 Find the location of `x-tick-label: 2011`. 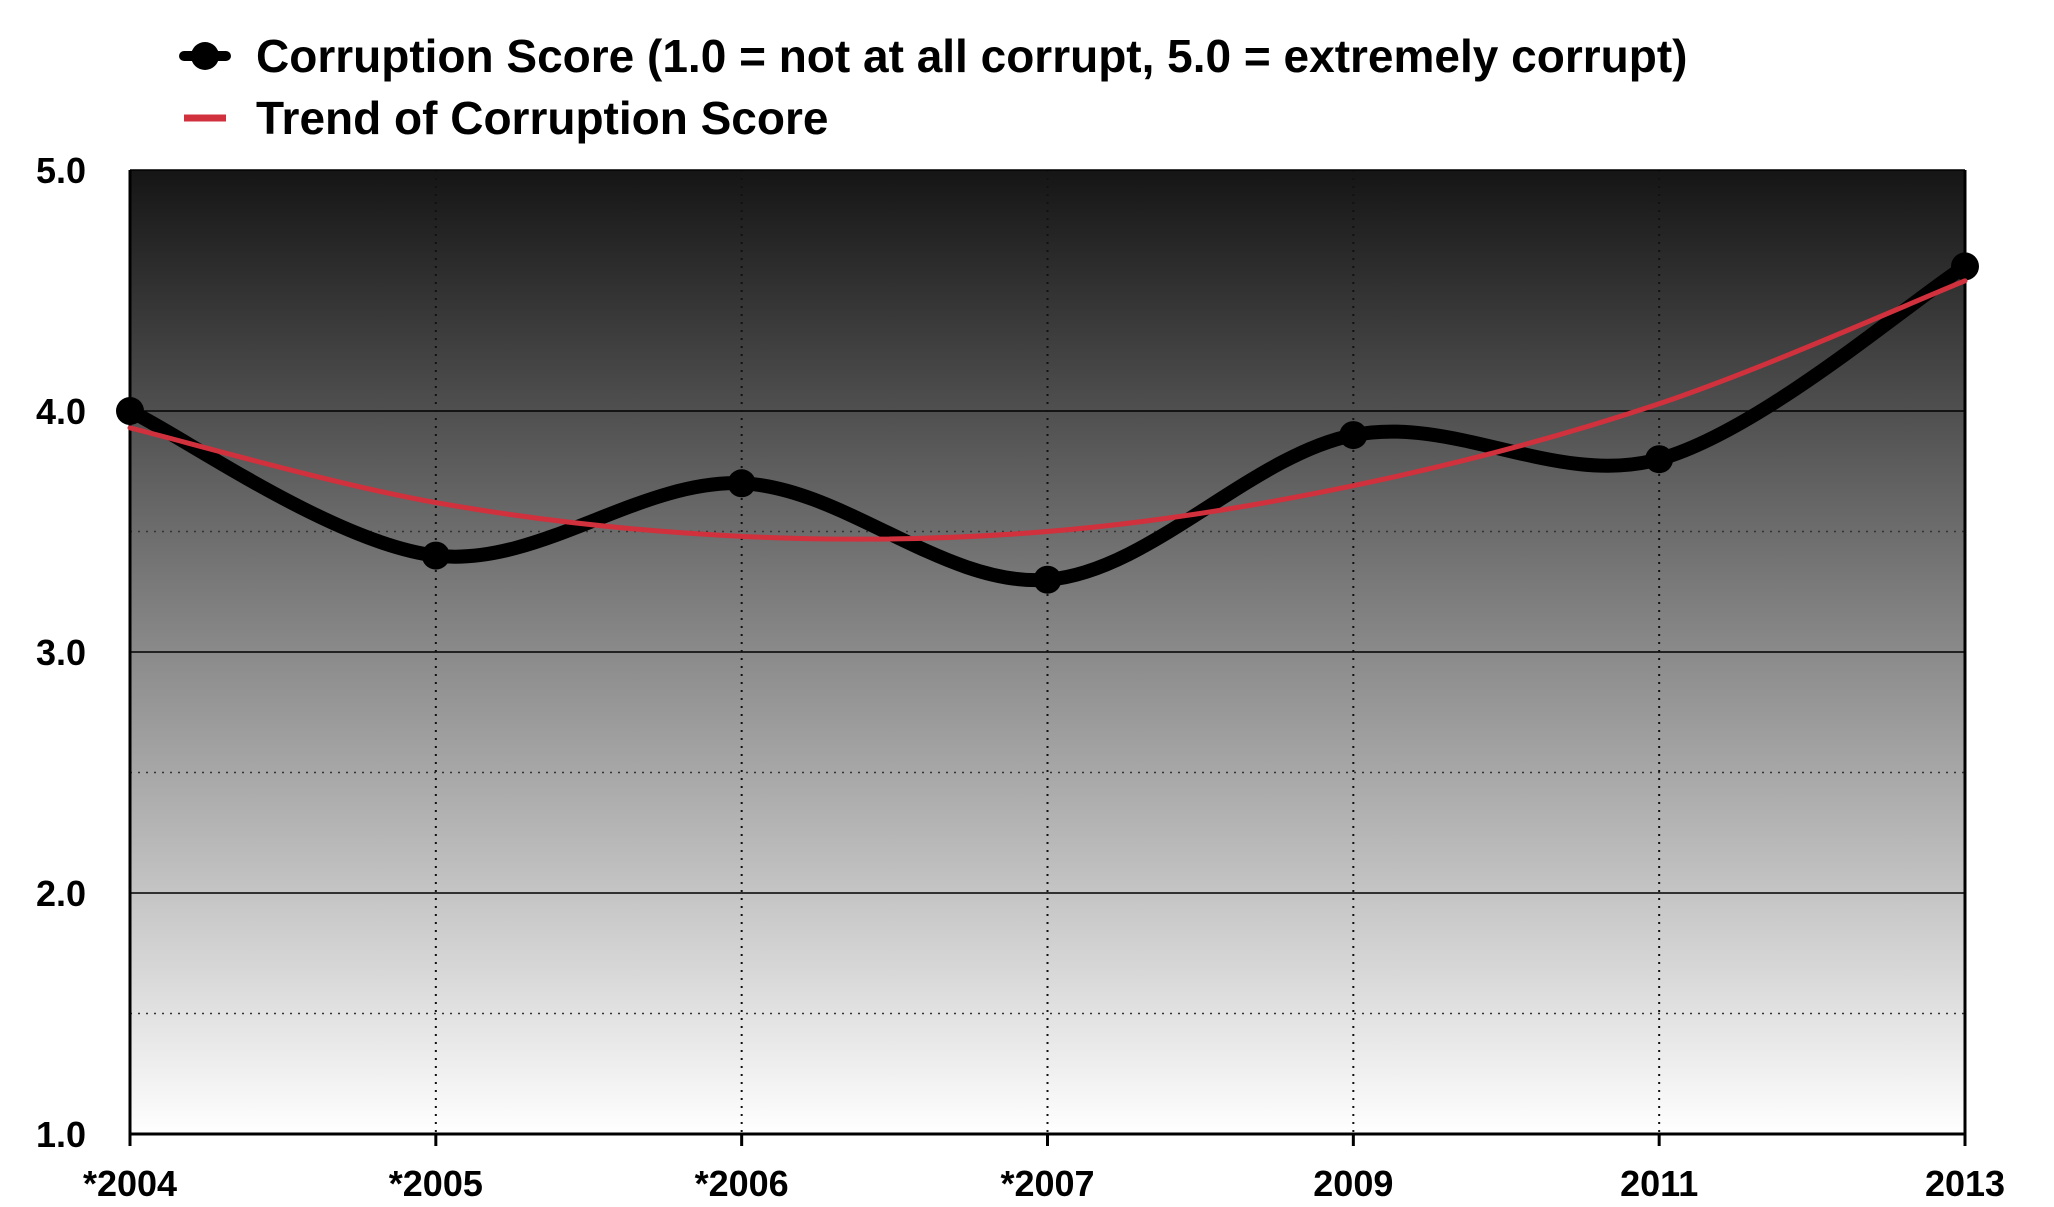

x-tick-label: 2011 is located at coordinates (1659, 1183).